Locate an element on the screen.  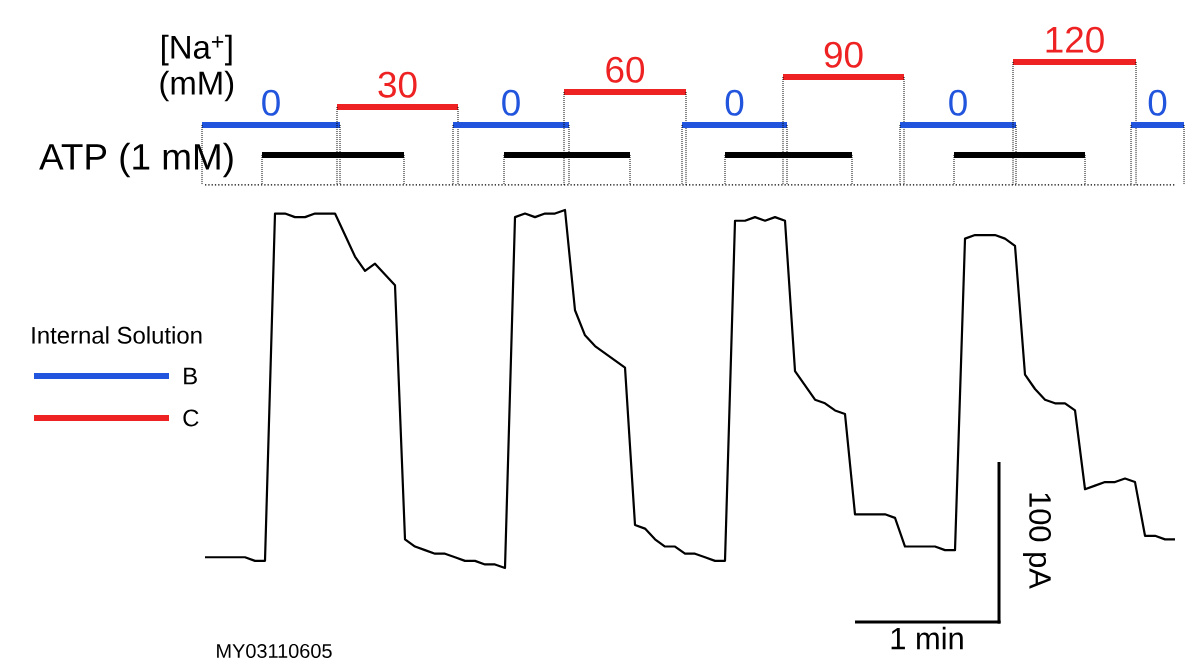
text: [Na$^{+}$] (mM) is located at coordinates (197, 68).